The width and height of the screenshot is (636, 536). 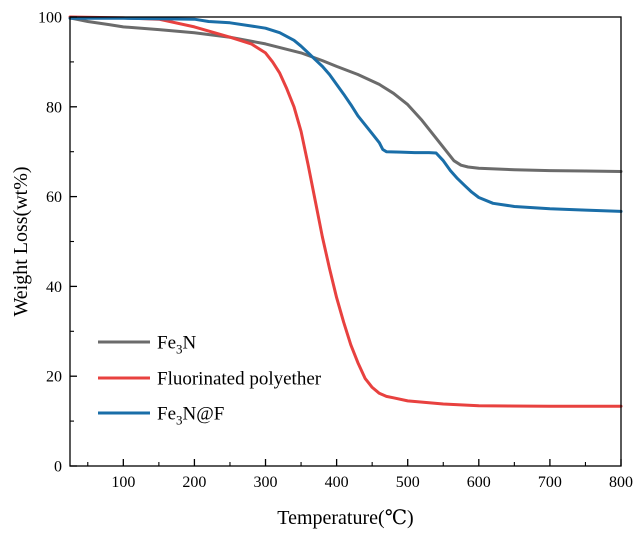 I want to click on x-axis: 100 200 300 400 500 600 700 800, so click(x=360, y=475).